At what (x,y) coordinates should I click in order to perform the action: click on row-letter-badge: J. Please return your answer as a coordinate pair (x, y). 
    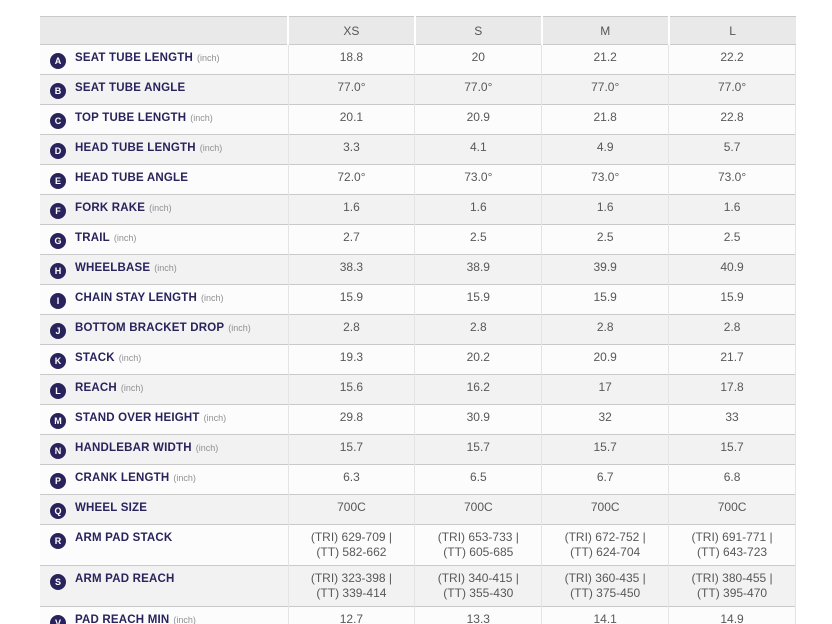
    Looking at the image, I should click on (58, 331).